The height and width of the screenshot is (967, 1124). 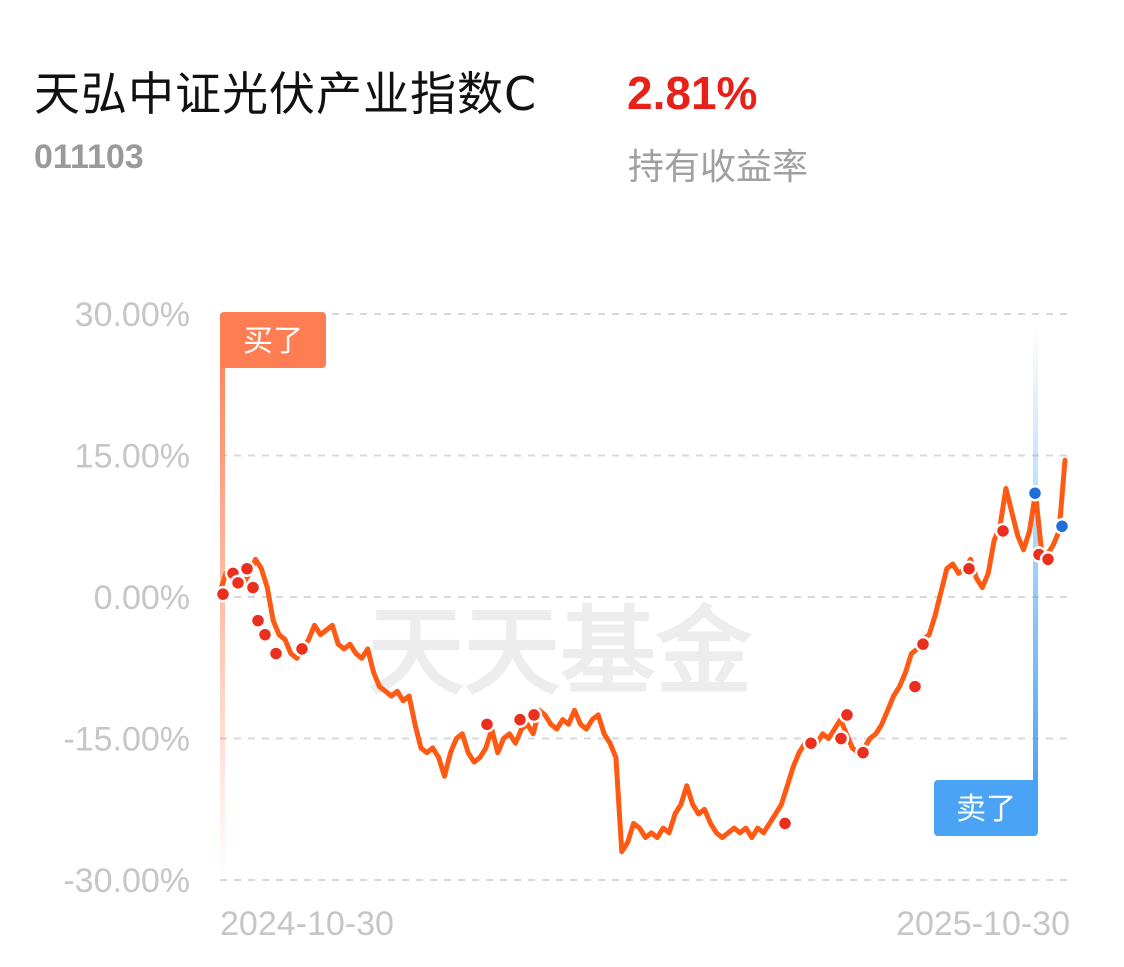 I want to click on watermark-text: 天天基金, so click(x=560, y=652).